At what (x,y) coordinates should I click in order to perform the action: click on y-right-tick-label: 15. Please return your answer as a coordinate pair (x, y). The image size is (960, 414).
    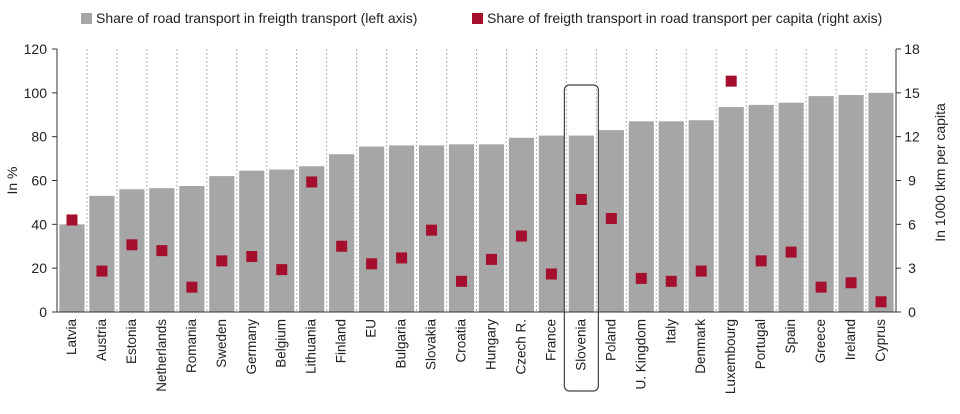
    Looking at the image, I should click on (912, 93).